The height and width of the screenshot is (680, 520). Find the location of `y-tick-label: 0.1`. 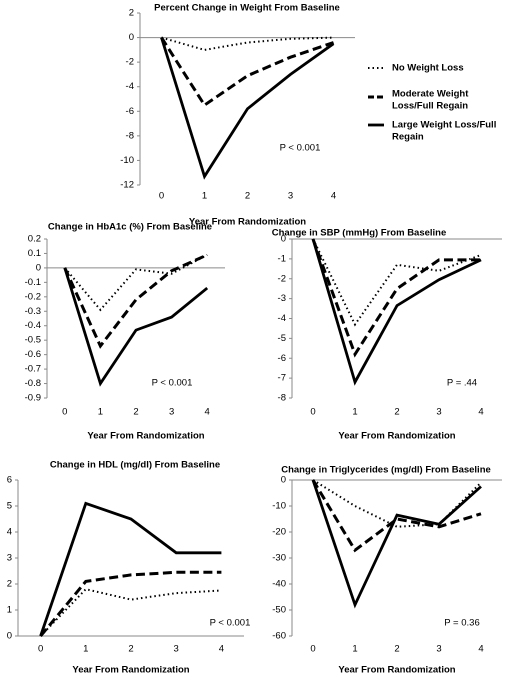

y-tick-label: 0.1 is located at coordinates (34, 253).